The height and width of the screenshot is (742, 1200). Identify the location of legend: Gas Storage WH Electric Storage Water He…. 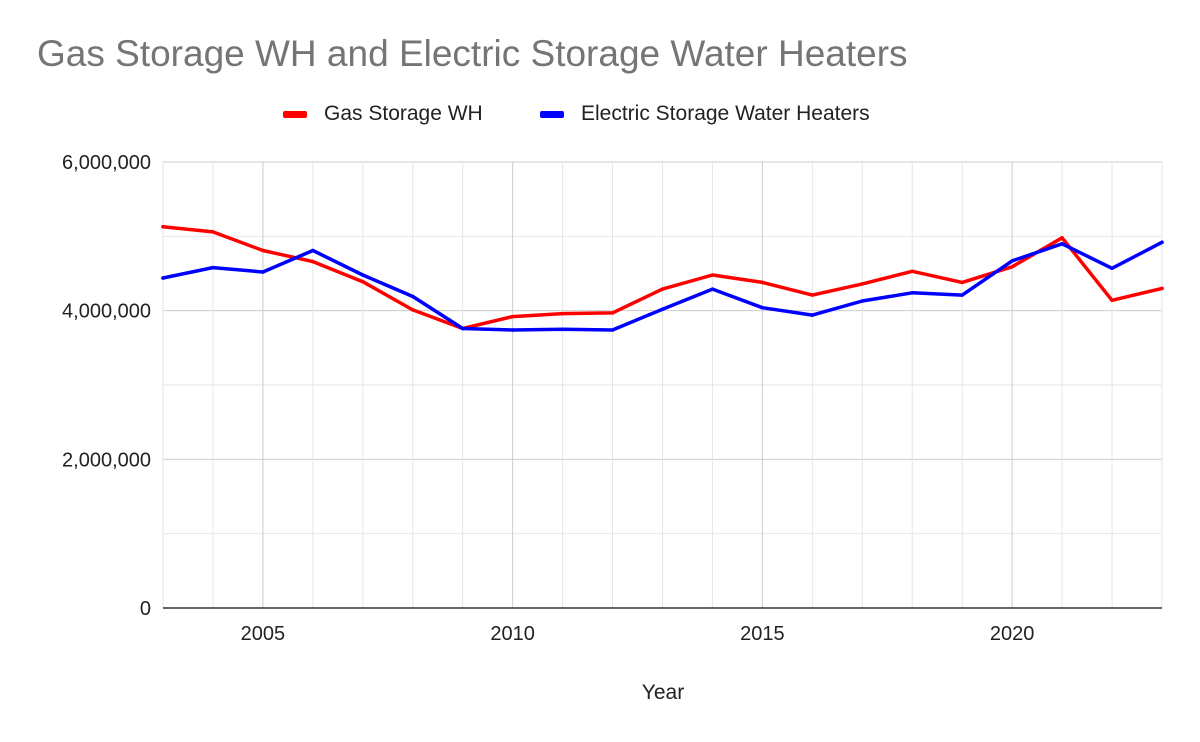
(600, 114).